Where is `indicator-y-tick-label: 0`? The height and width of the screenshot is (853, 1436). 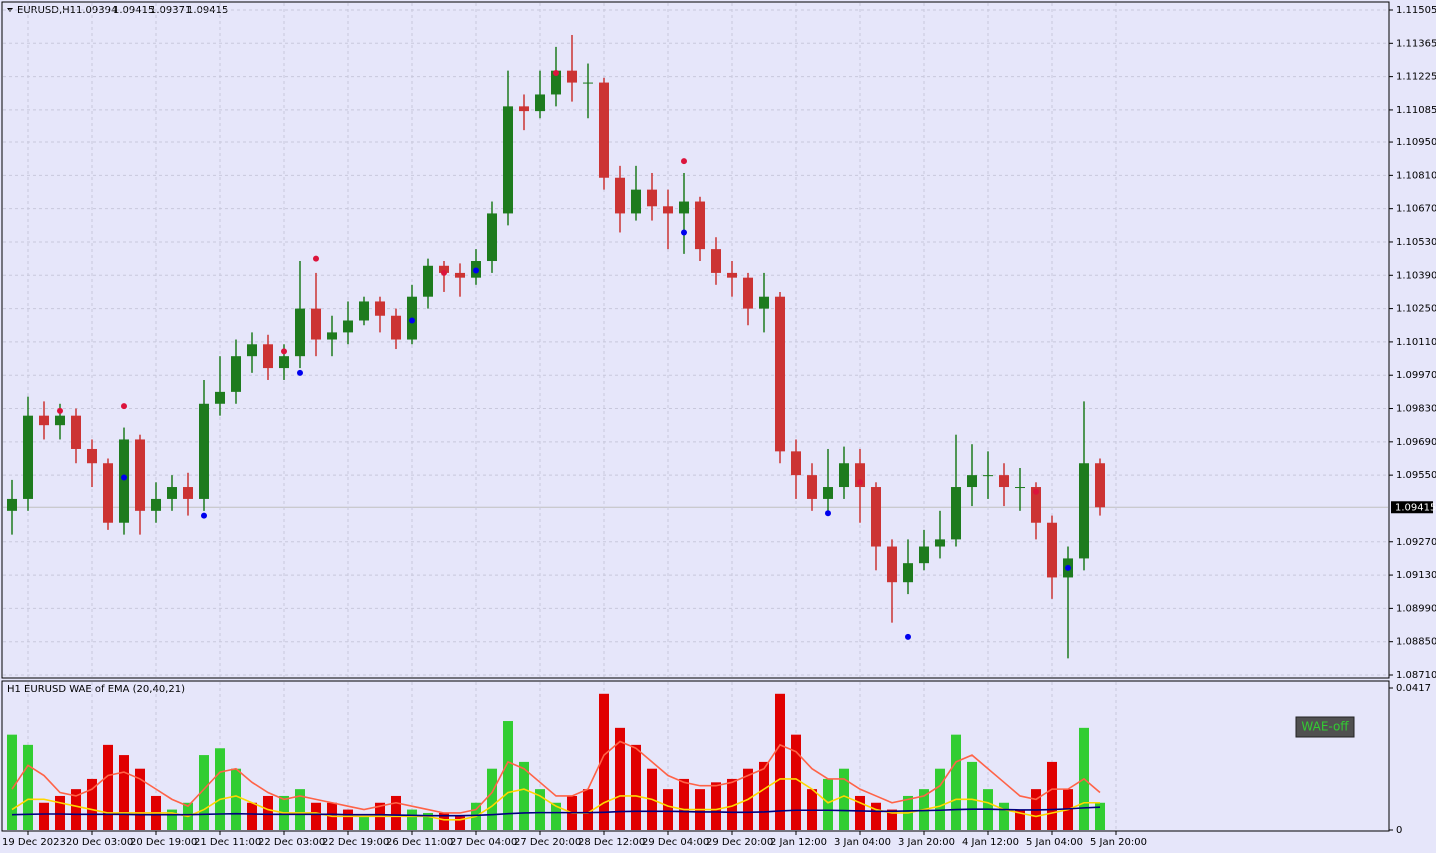
indicator-y-tick-label: 0 is located at coordinates (1399, 830).